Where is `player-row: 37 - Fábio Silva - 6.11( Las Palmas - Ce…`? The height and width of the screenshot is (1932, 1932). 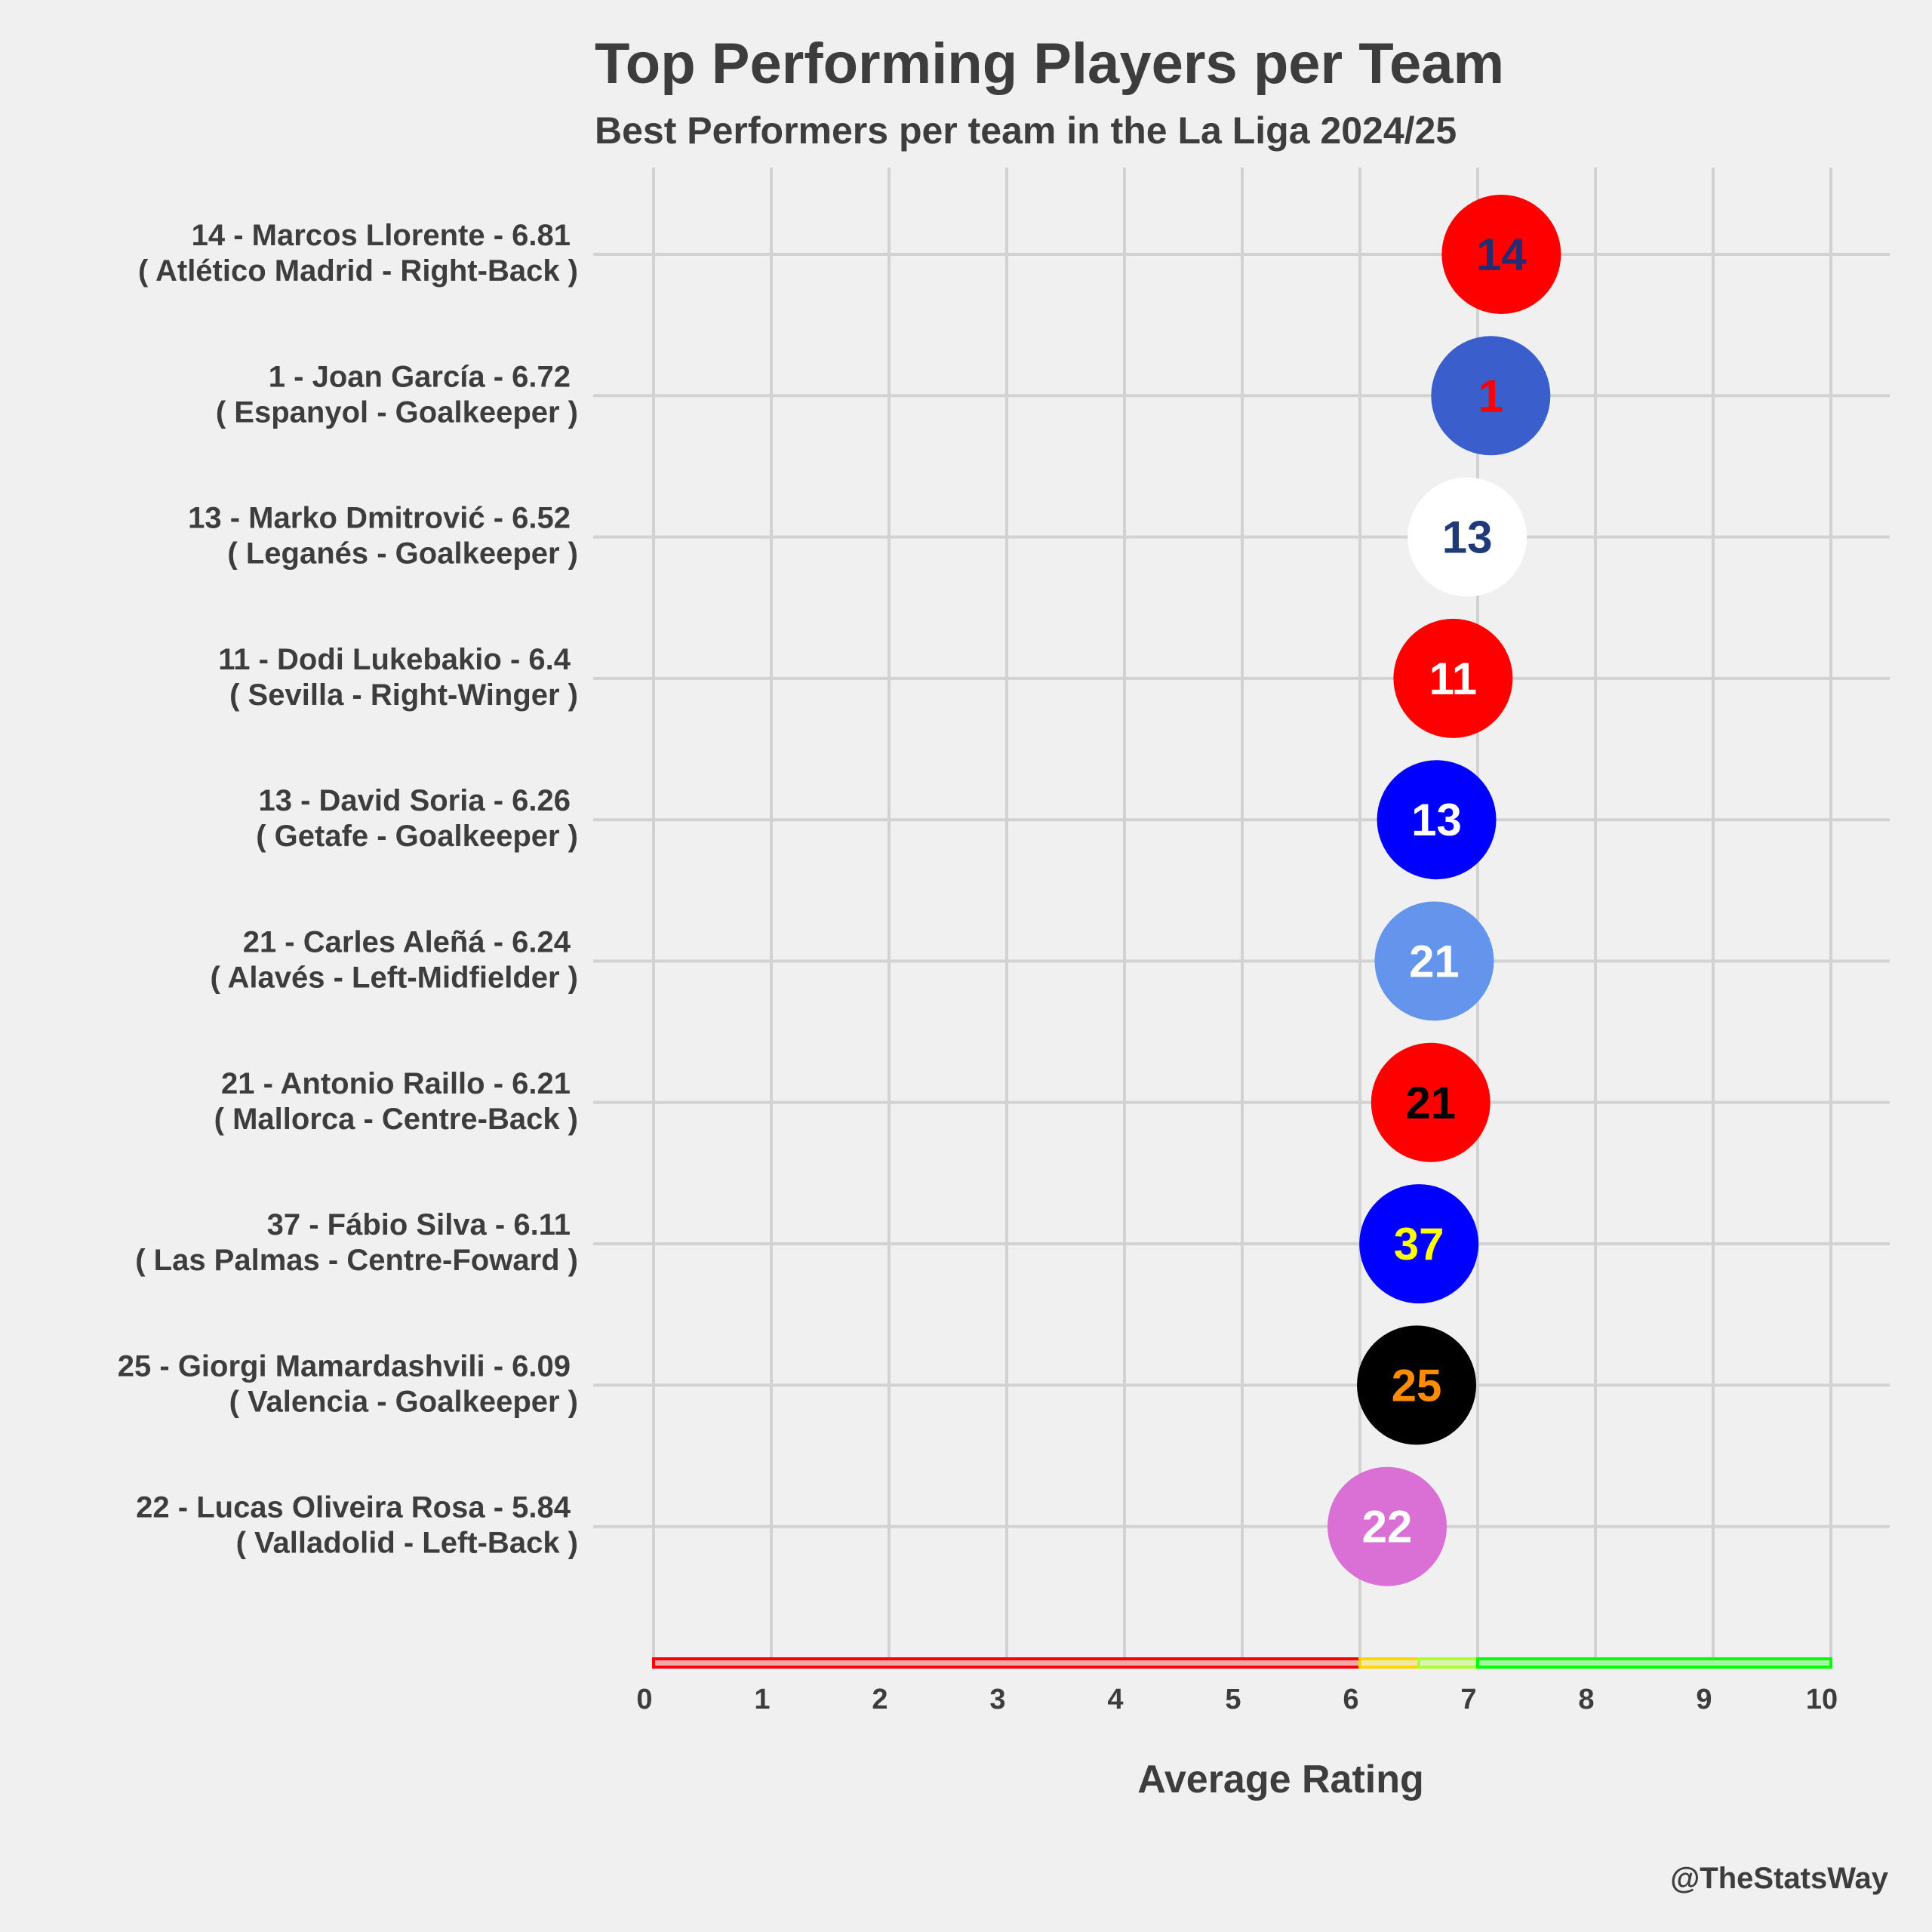
player-row: 37 - Fábio Silva - 6.11( Las Palmas - Ce… is located at coordinates (807, 1244).